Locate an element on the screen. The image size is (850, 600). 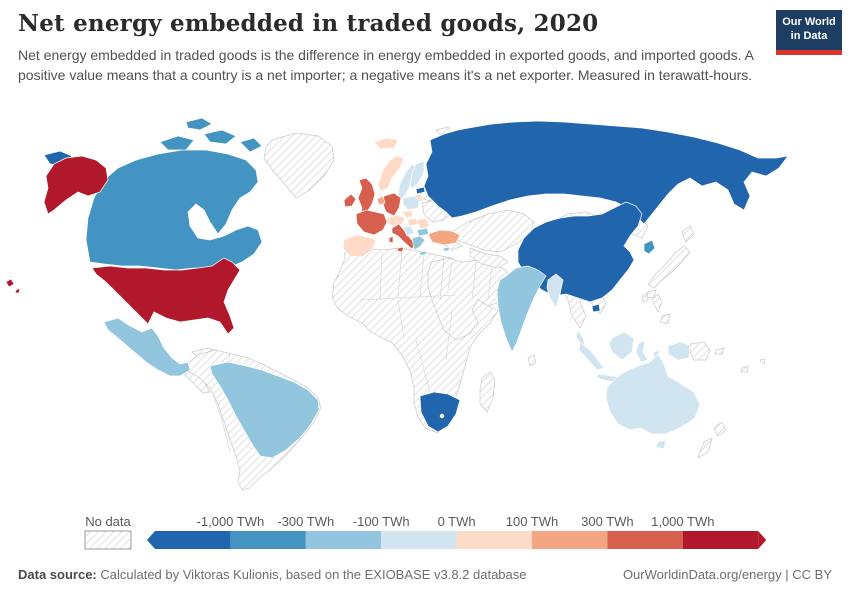
country-lesotho is located at coordinates (442, 416).